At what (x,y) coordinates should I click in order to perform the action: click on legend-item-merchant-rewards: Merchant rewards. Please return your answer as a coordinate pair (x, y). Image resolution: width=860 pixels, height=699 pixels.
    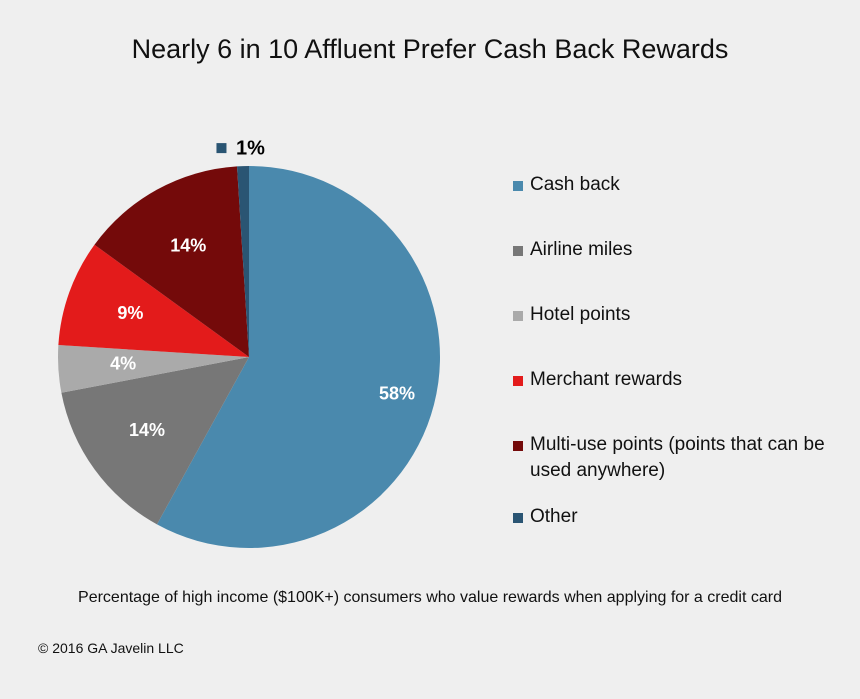
    Looking at the image, I should click on (671, 380).